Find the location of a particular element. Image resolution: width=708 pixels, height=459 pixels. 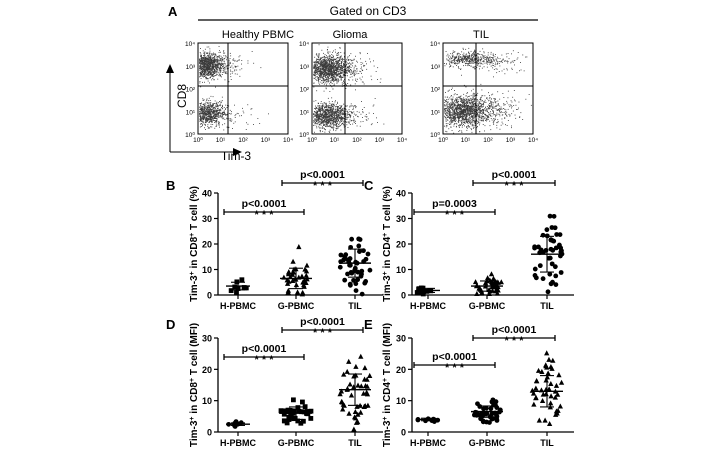

flow-y-tick-label: 10¹ is located at coordinates (191, 112).